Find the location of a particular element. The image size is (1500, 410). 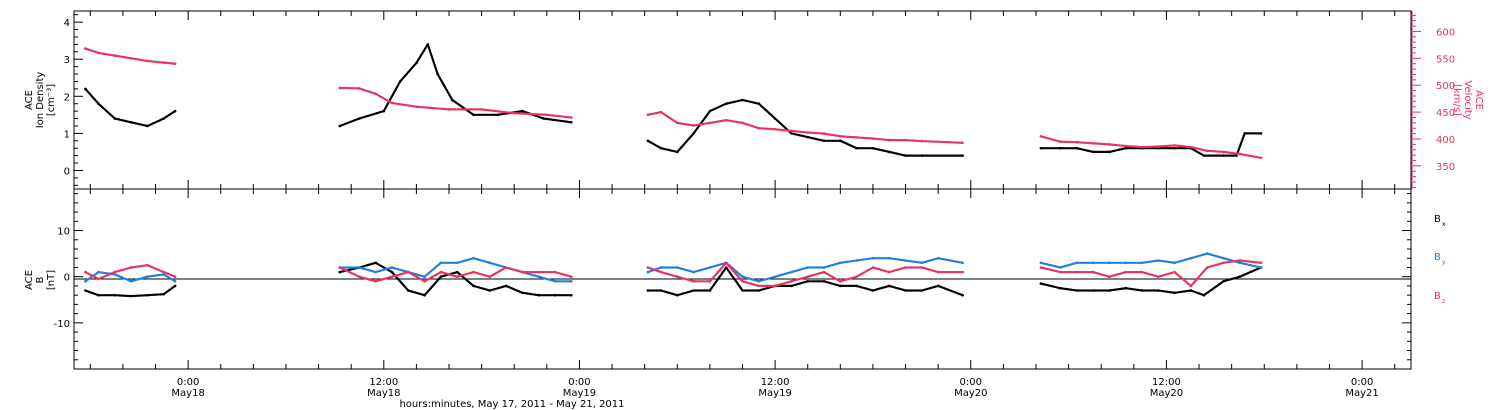

x-tick-label-date: May20 is located at coordinates (1166, 393).